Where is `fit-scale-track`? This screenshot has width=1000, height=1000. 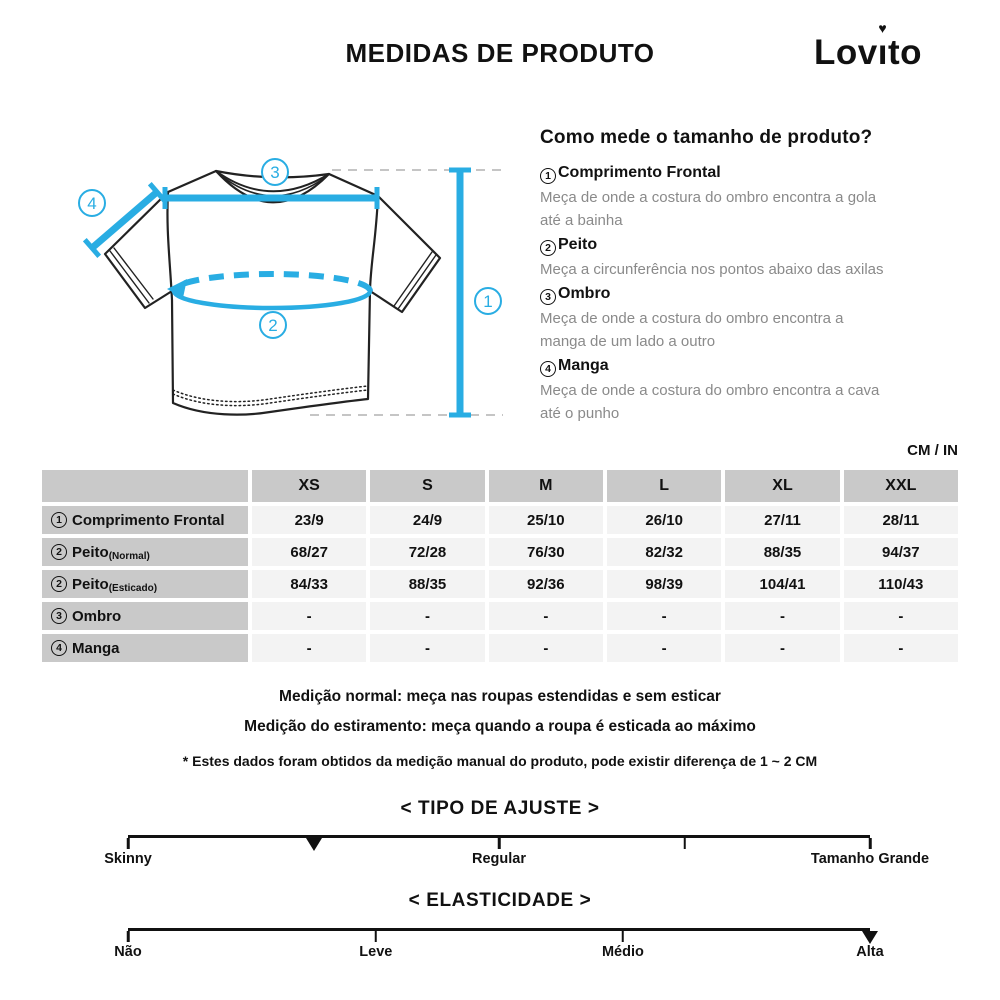
fit-scale-track is located at coordinates (499, 843).